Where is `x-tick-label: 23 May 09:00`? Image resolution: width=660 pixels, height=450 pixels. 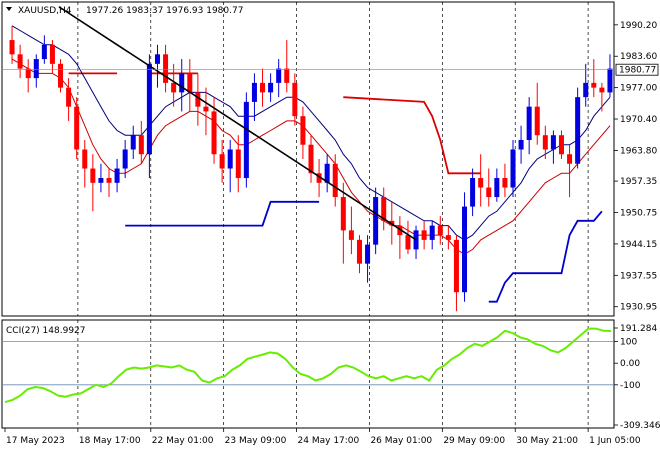
x-tick-label: 23 May 09:00 is located at coordinates (256, 441).